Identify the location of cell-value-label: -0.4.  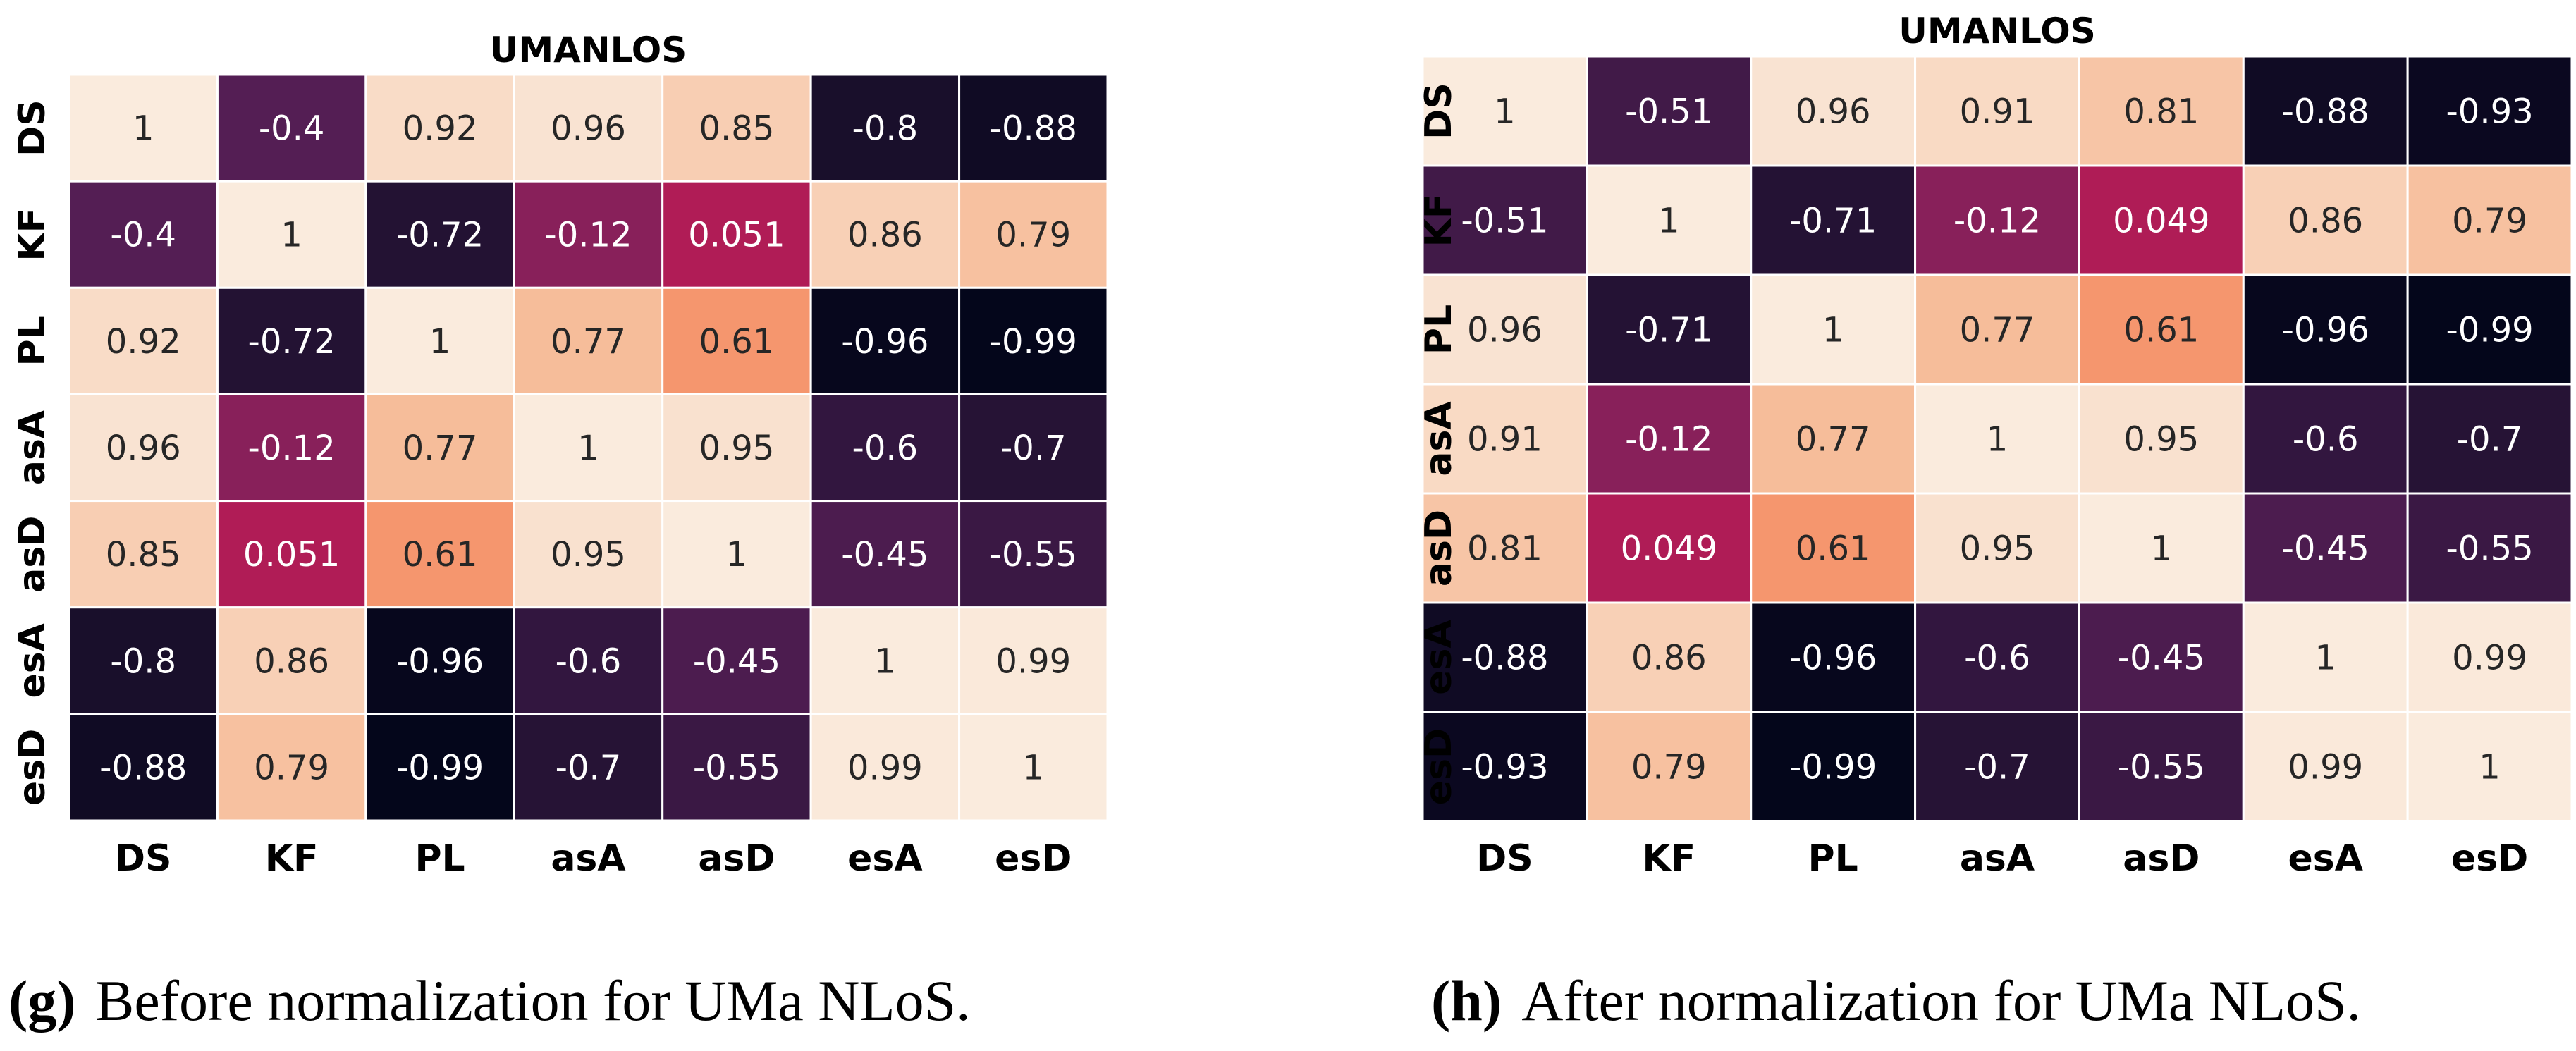
(143, 235).